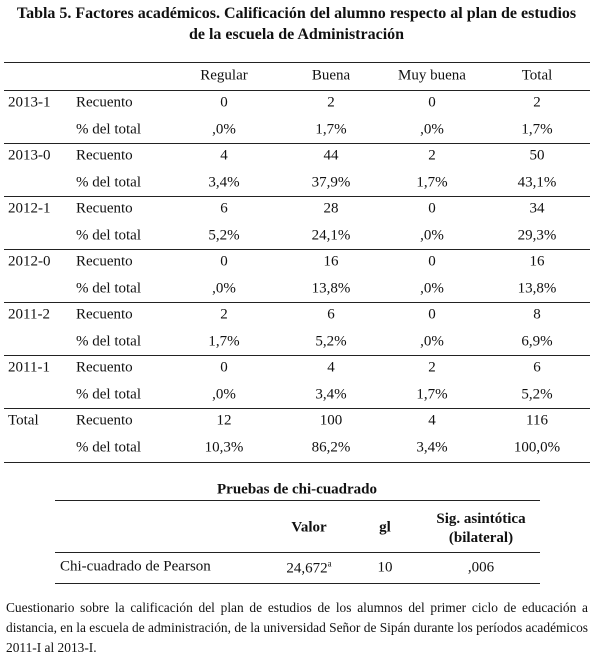  I want to click on row-group-label: 2013-1, so click(29, 102).